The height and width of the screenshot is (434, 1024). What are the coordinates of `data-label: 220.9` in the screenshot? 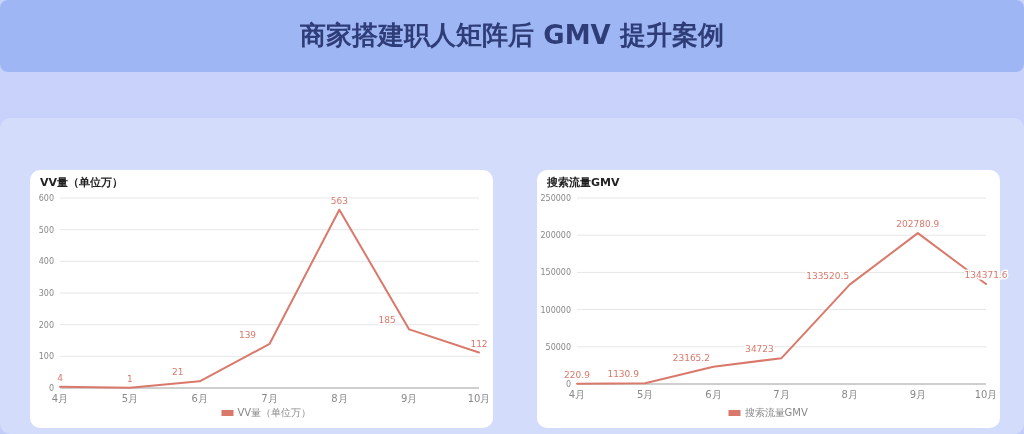 It's located at (577, 374).